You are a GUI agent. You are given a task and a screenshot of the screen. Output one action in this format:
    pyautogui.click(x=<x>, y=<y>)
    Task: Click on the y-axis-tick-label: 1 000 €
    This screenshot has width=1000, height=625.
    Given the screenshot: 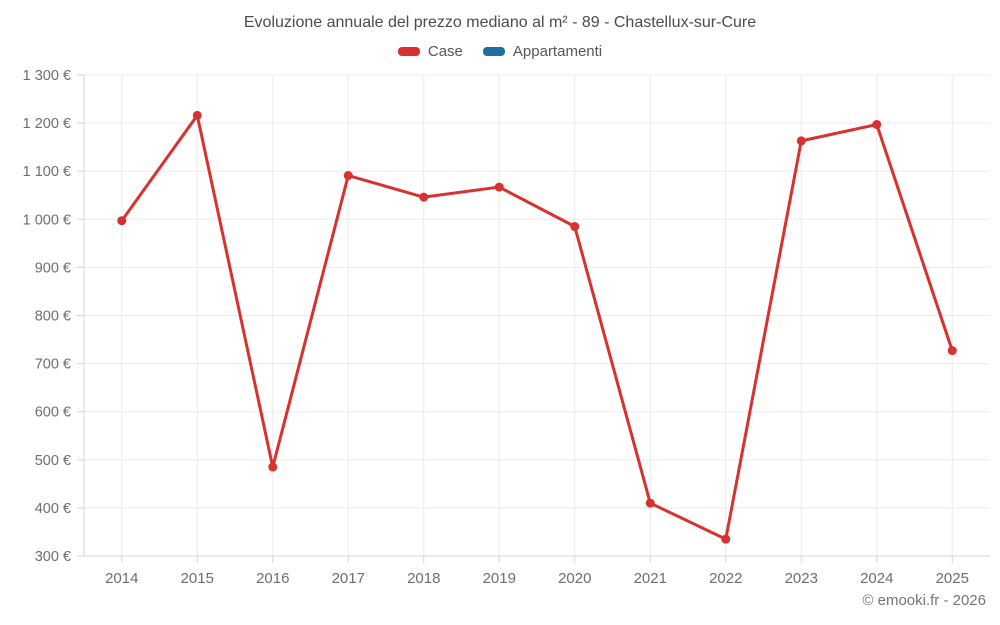 What is the action you would take?
    pyautogui.click(x=47, y=220)
    